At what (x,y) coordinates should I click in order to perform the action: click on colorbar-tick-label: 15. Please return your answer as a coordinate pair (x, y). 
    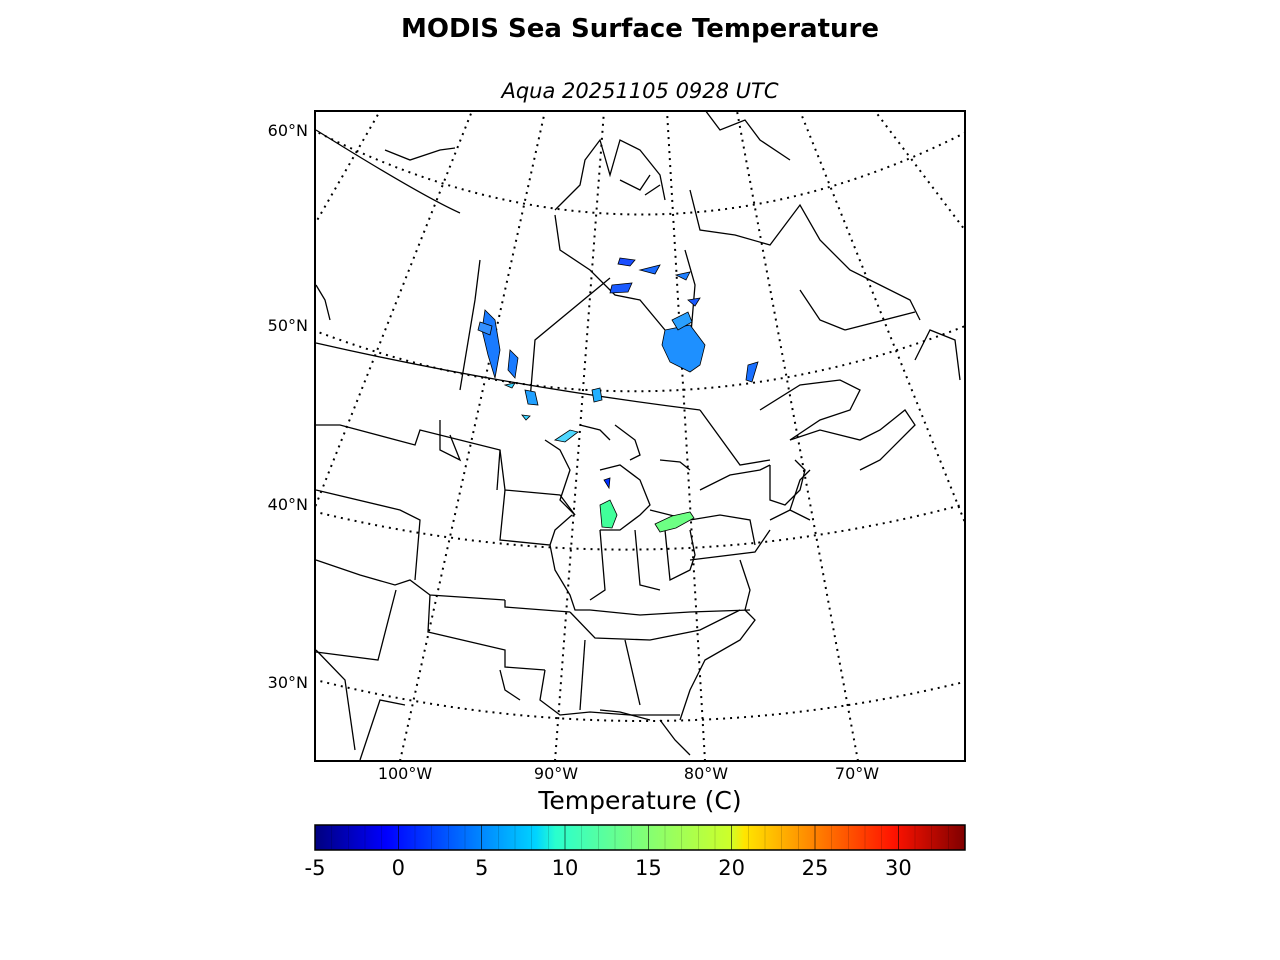
    Looking at the image, I should click on (648, 868).